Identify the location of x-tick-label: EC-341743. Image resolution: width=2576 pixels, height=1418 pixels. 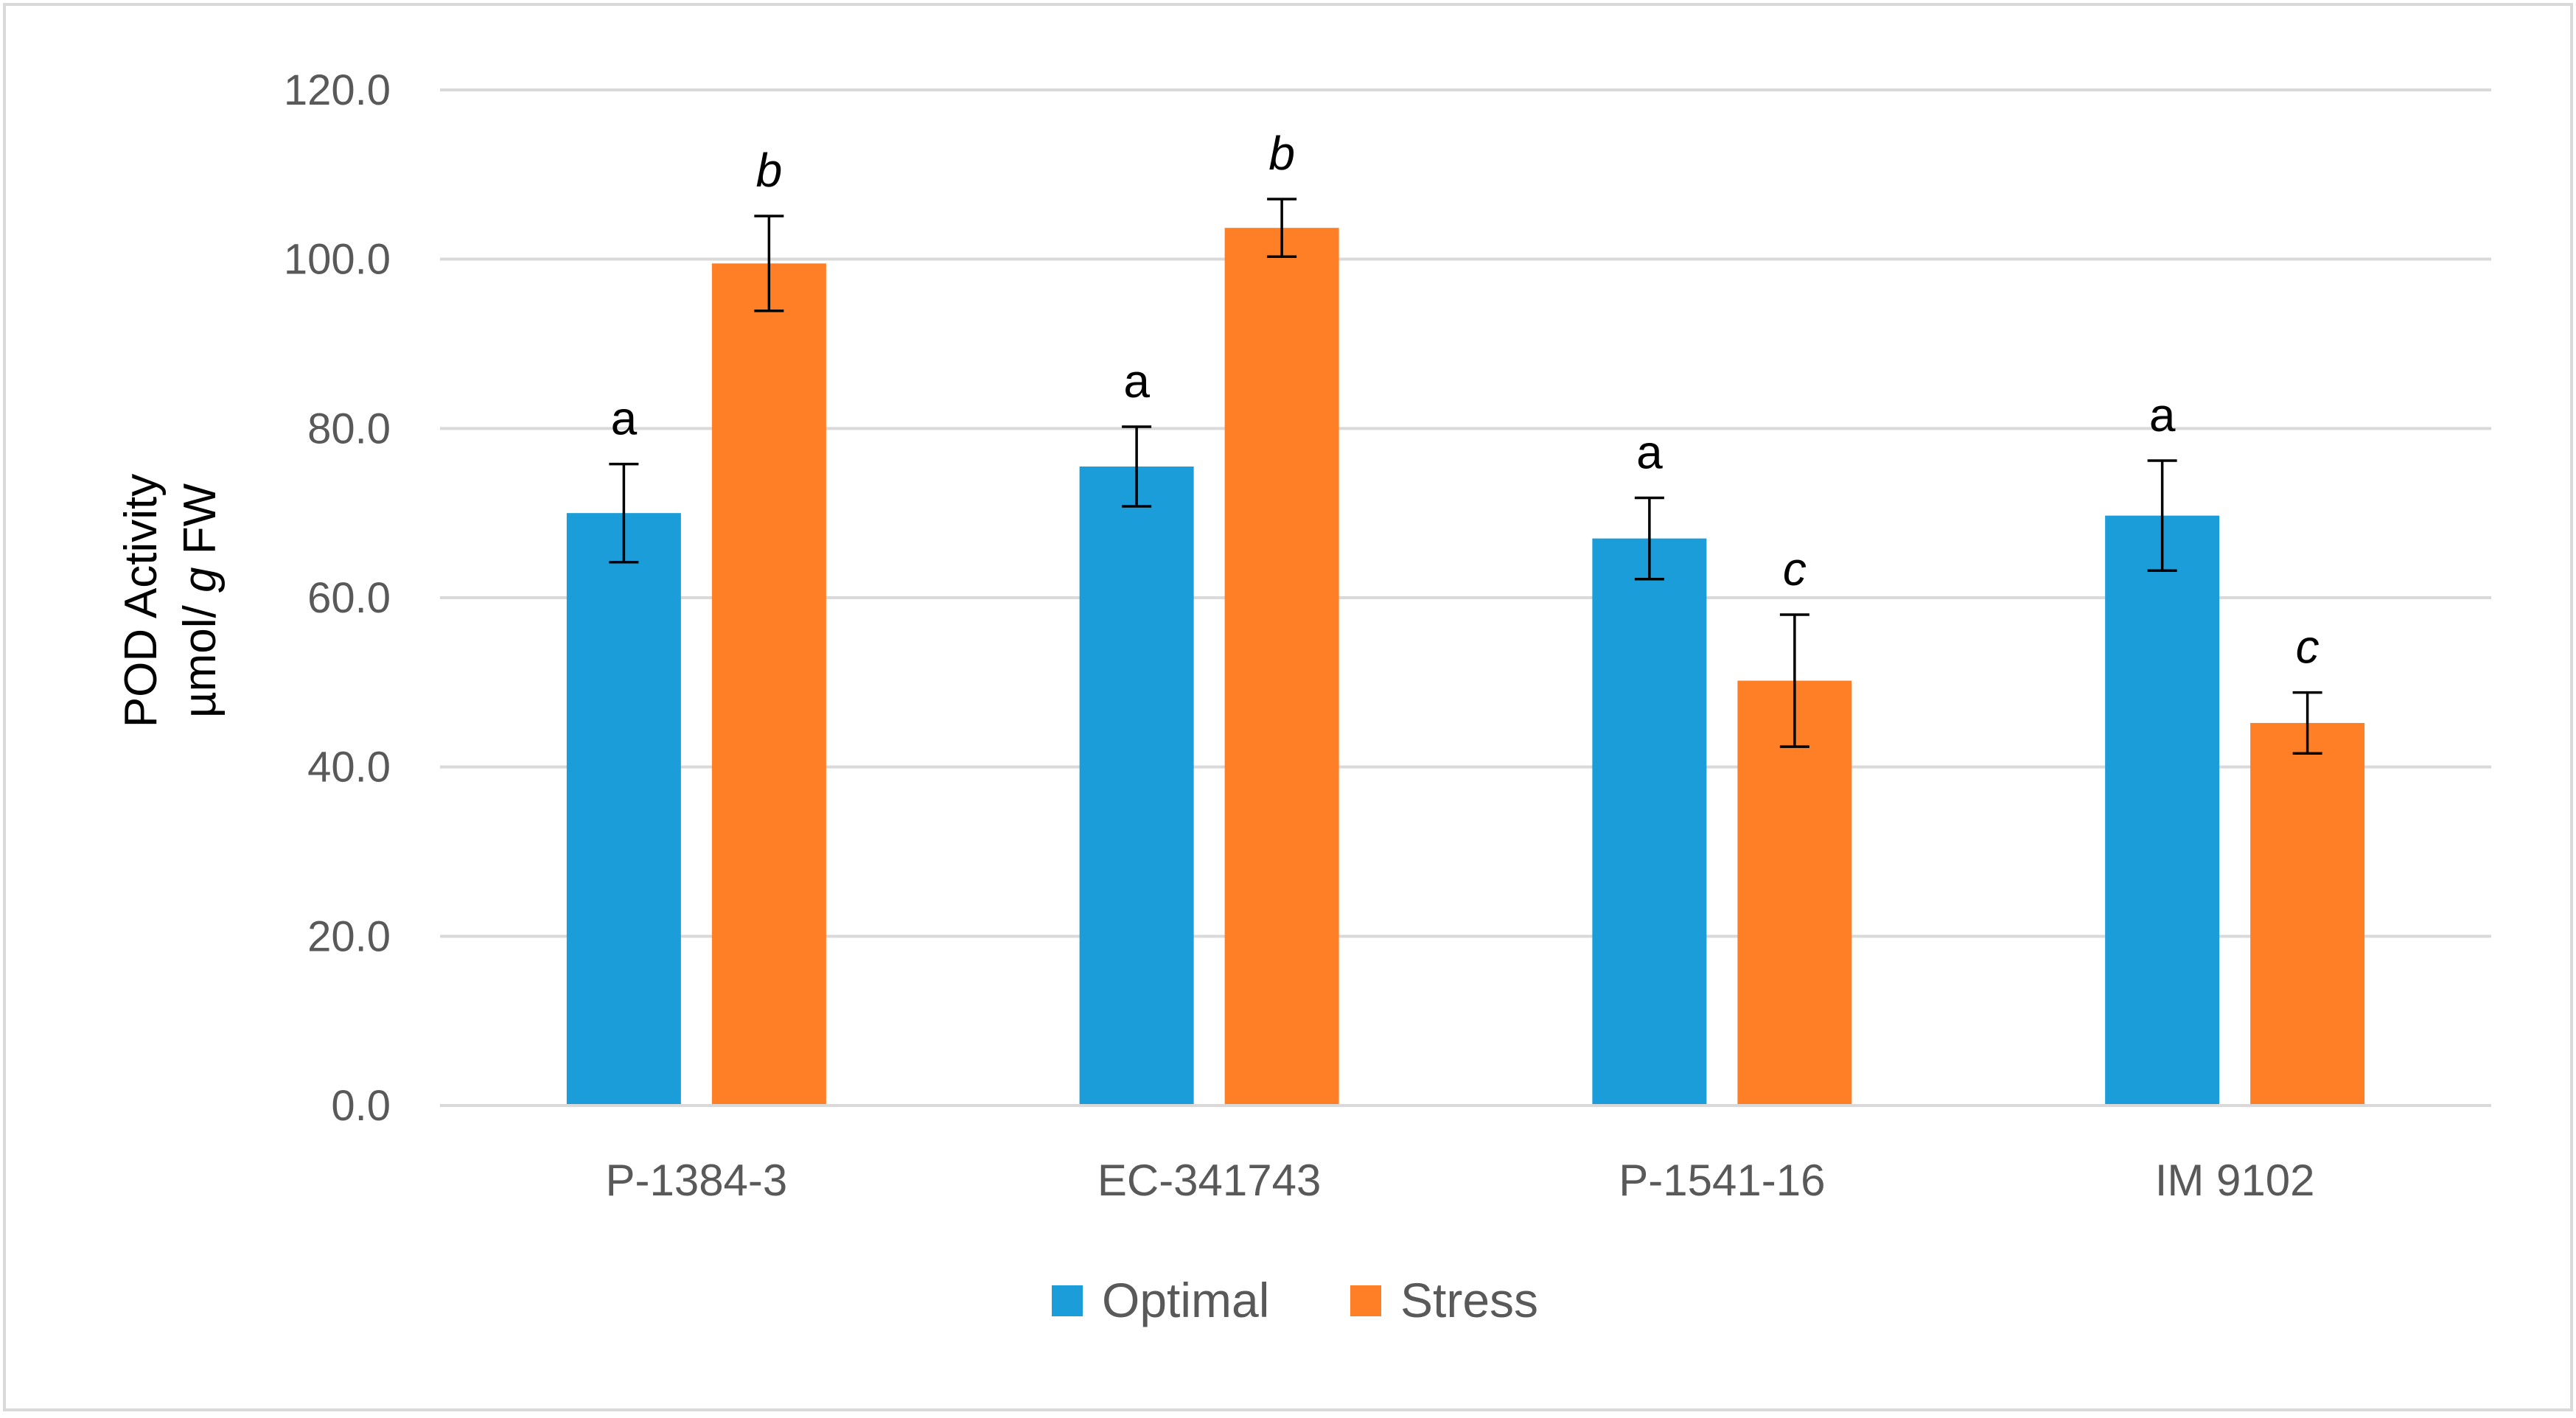
(1209, 1180).